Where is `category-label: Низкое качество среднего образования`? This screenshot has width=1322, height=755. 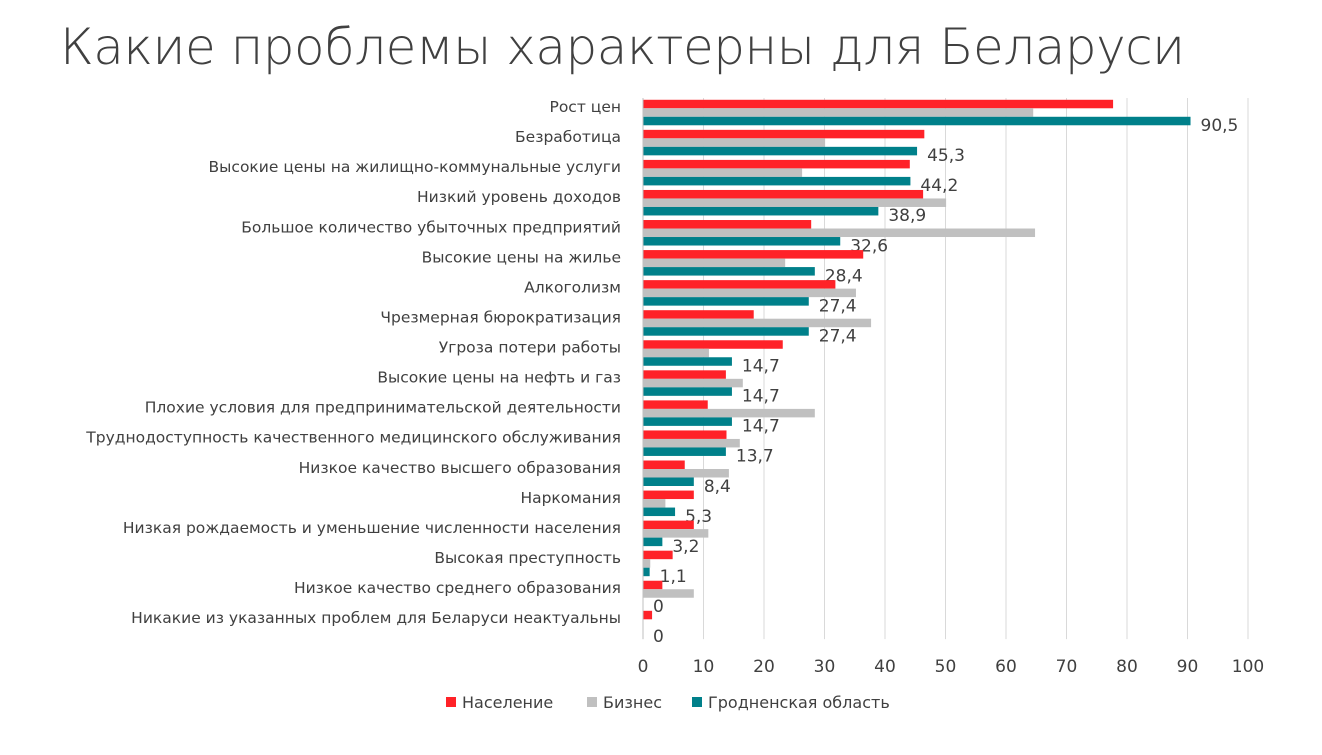
category-label: Низкое качество среднего образования is located at coordinates (457, 588).